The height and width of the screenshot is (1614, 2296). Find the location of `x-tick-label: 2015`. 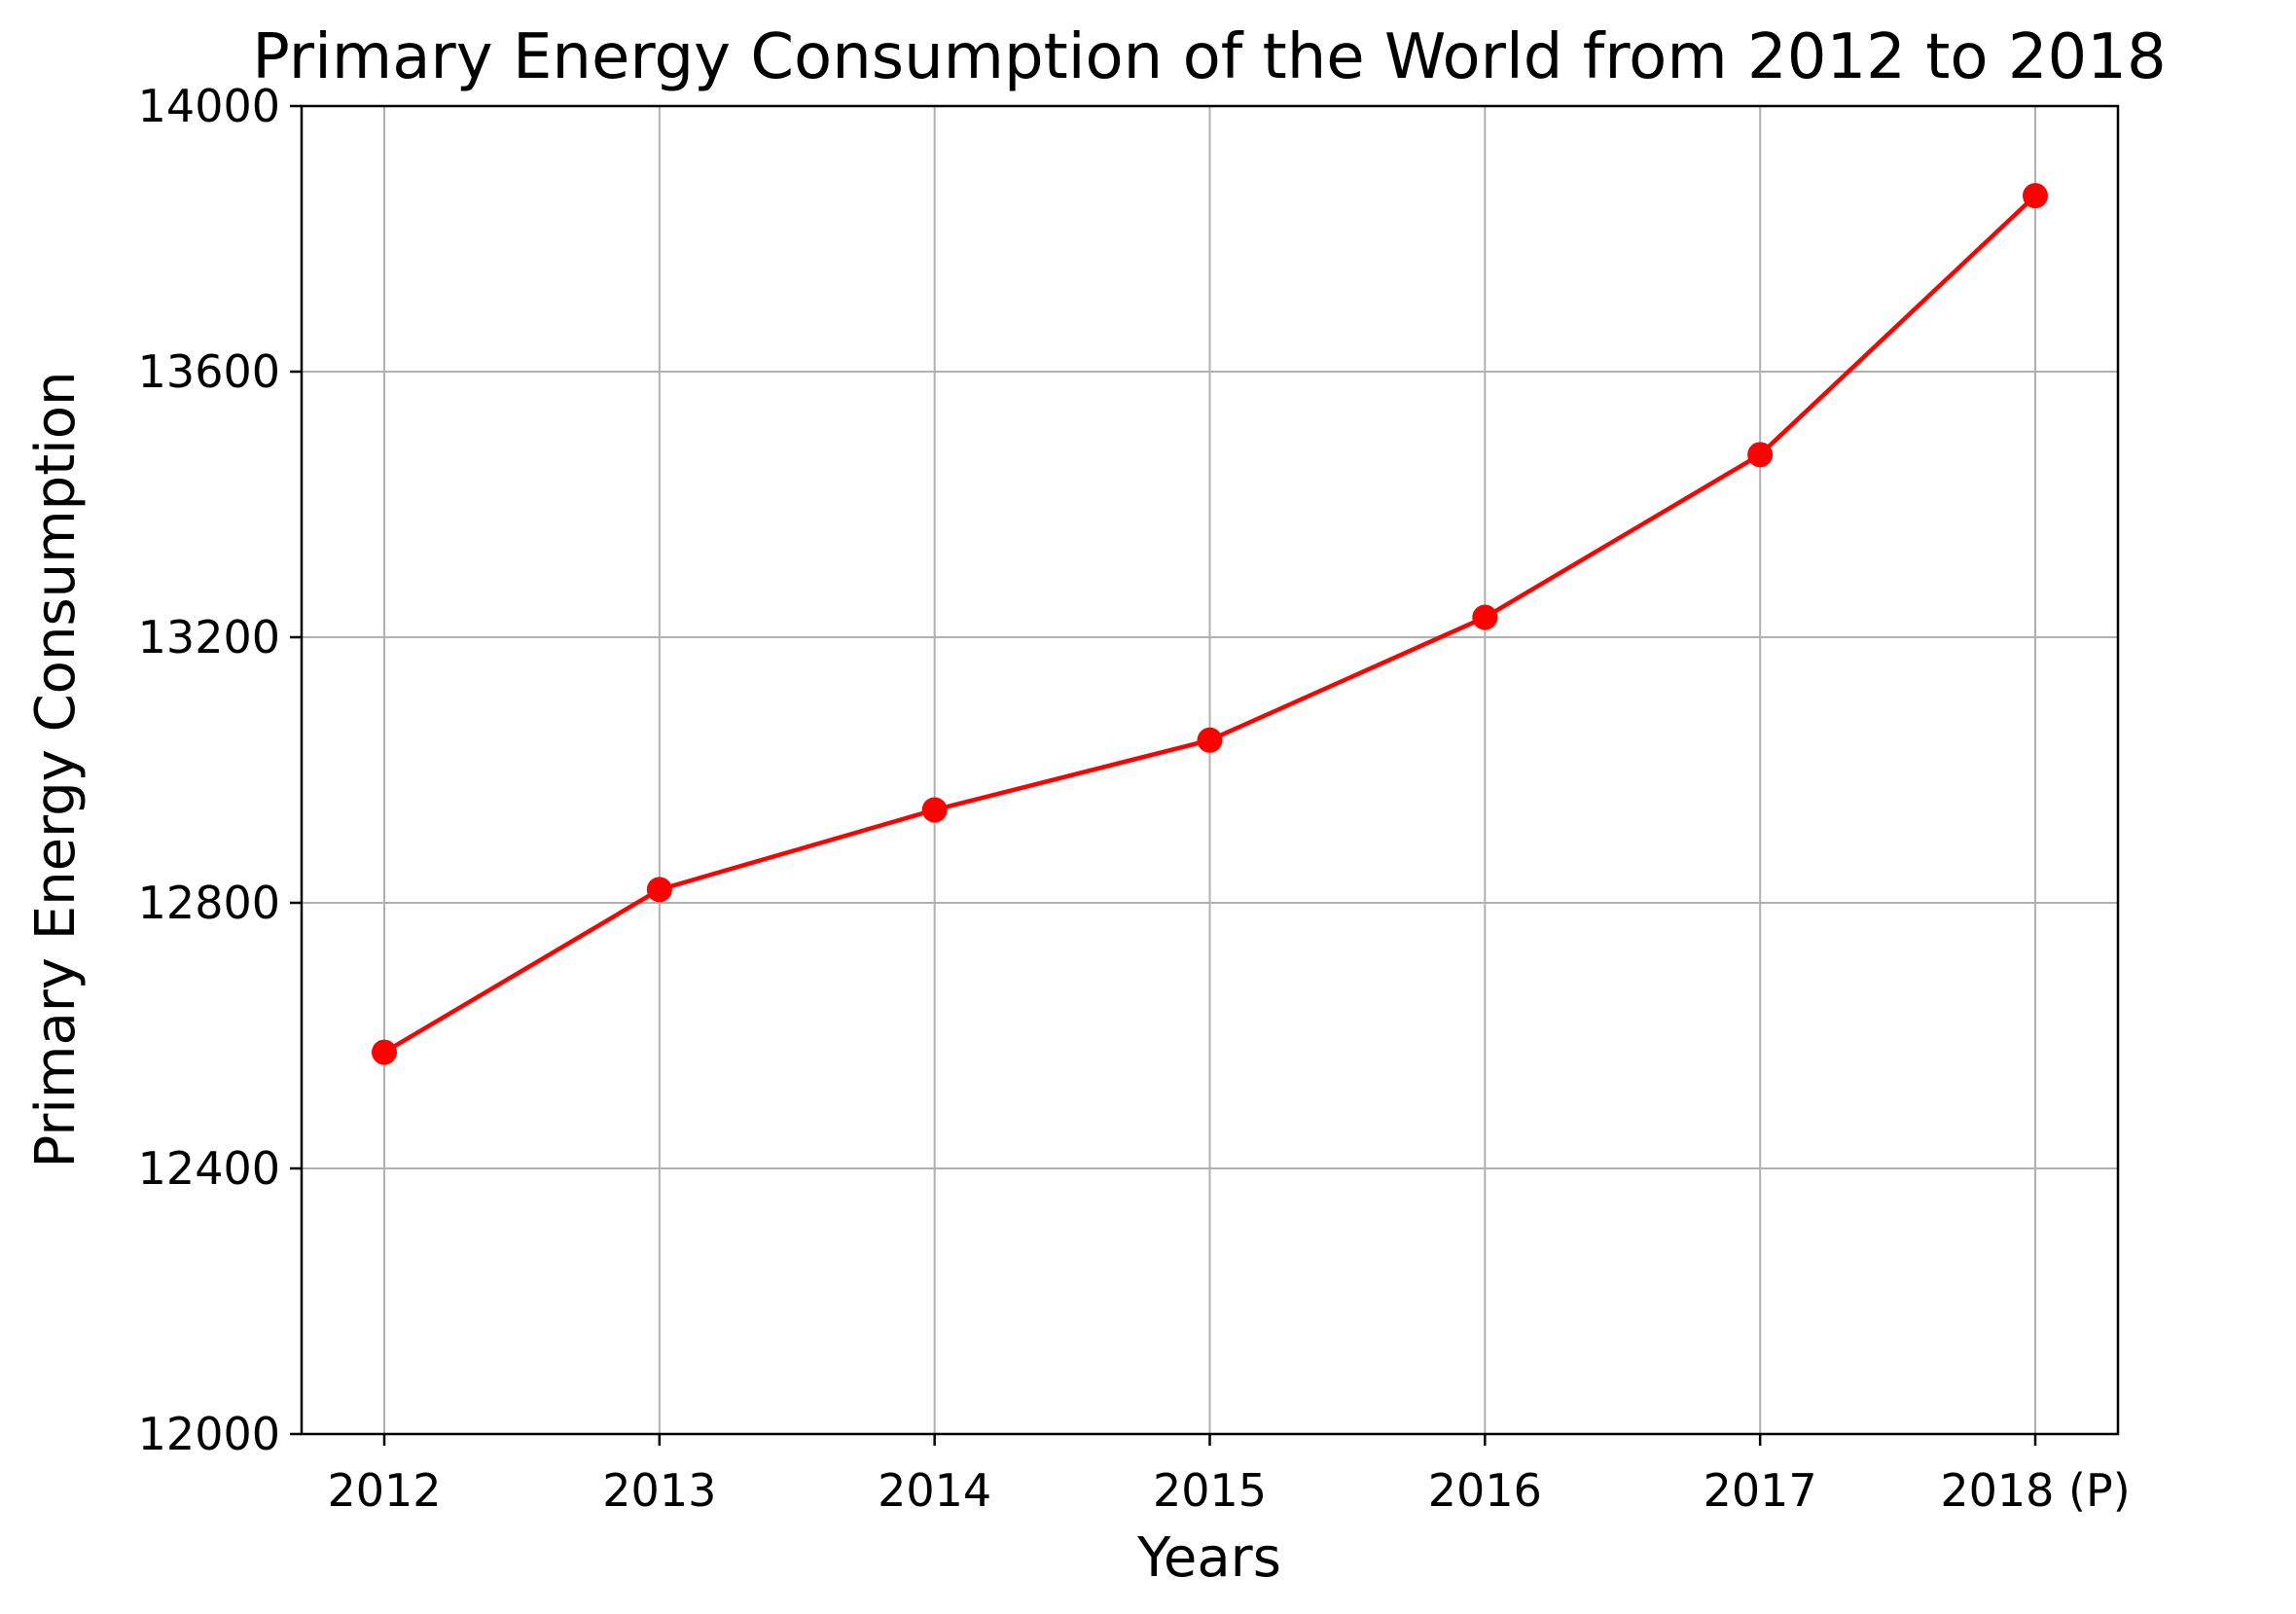

x-tick-label: 2015 is located at coordinates (1210, 1490).